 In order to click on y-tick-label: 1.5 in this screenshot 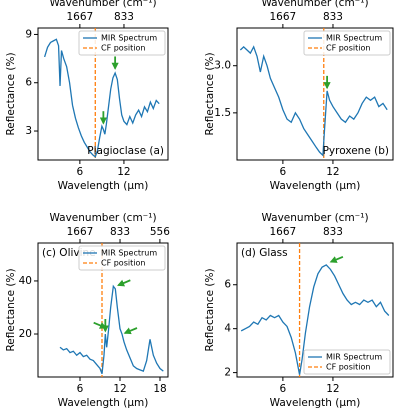, I will do `click(222, 113)`.